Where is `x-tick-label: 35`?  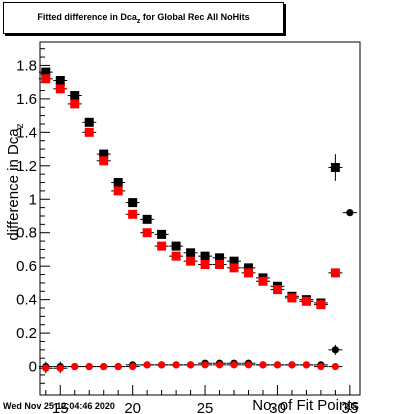
x-tick-label: 35 is located at coordinates (350, 407).